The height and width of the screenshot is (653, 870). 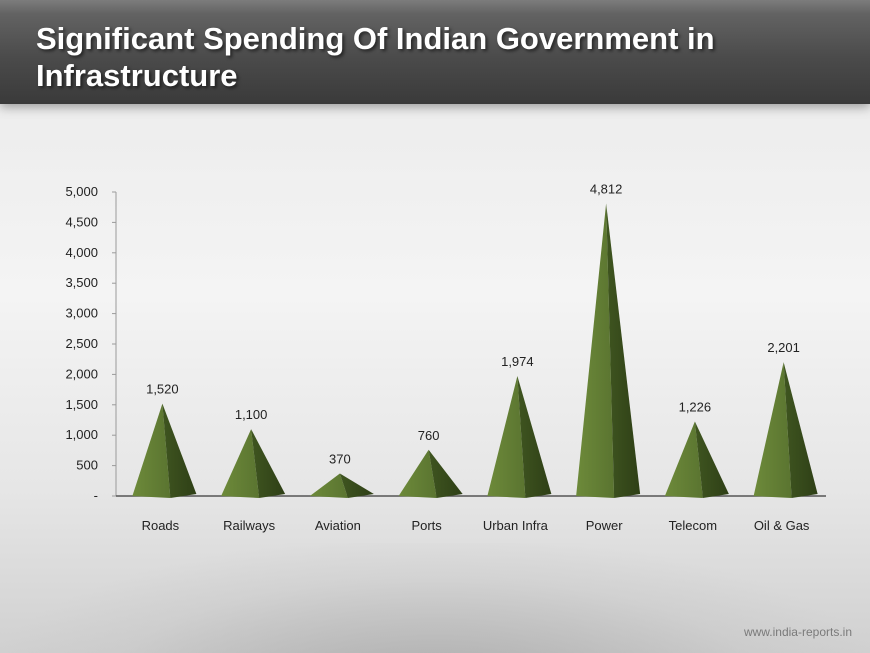 What do you see at coordinates (81, 404) in the screenshot?
I see `y-tick-label: 1,500` at bounding box center [81, 404].